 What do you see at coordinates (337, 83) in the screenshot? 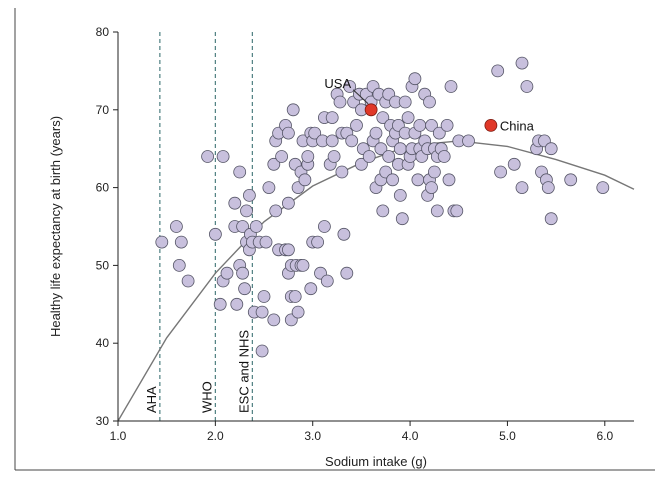
I see `annotation-label: USA` at bounding box center [337, 83].